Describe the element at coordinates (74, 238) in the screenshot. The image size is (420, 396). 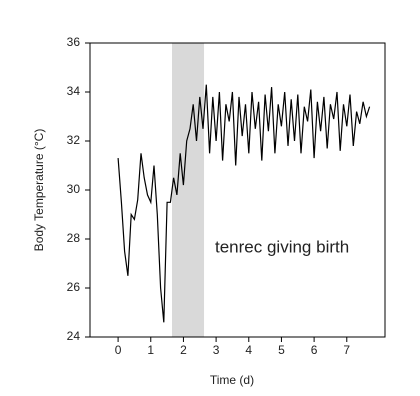
I see `y-tick-label: 28` at that location.